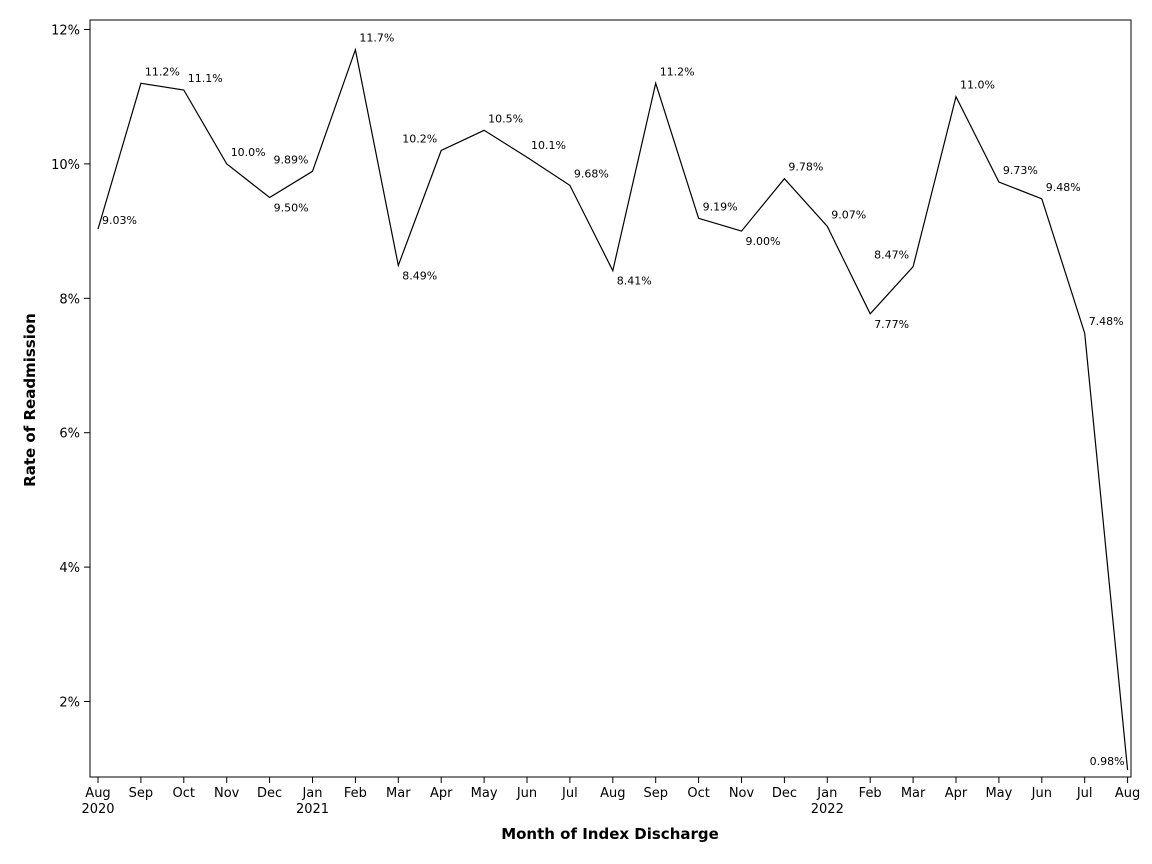 The width and height of the screenshot is (1152, 864). I want to click on x-tick-year-label: 2020, so click(97, 809).